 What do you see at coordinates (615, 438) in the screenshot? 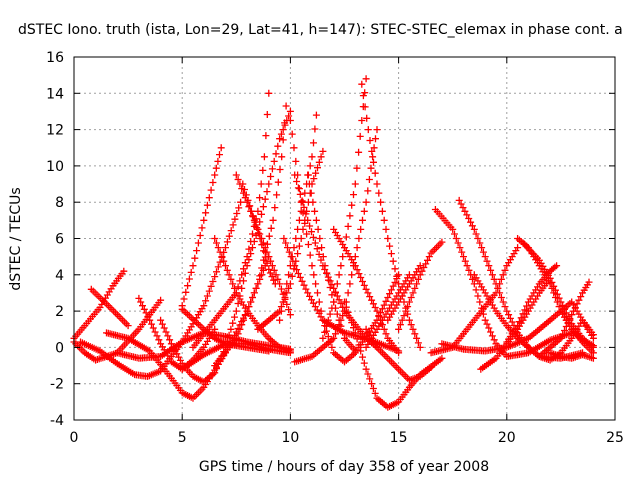
I see `x-tick-label: 25` at bounding box center [615, 438].